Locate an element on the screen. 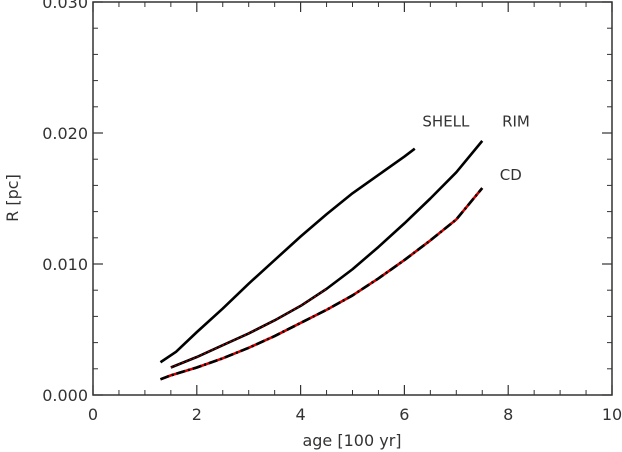  y-tick-label: 0.030 is located at coordinates (65, 6).